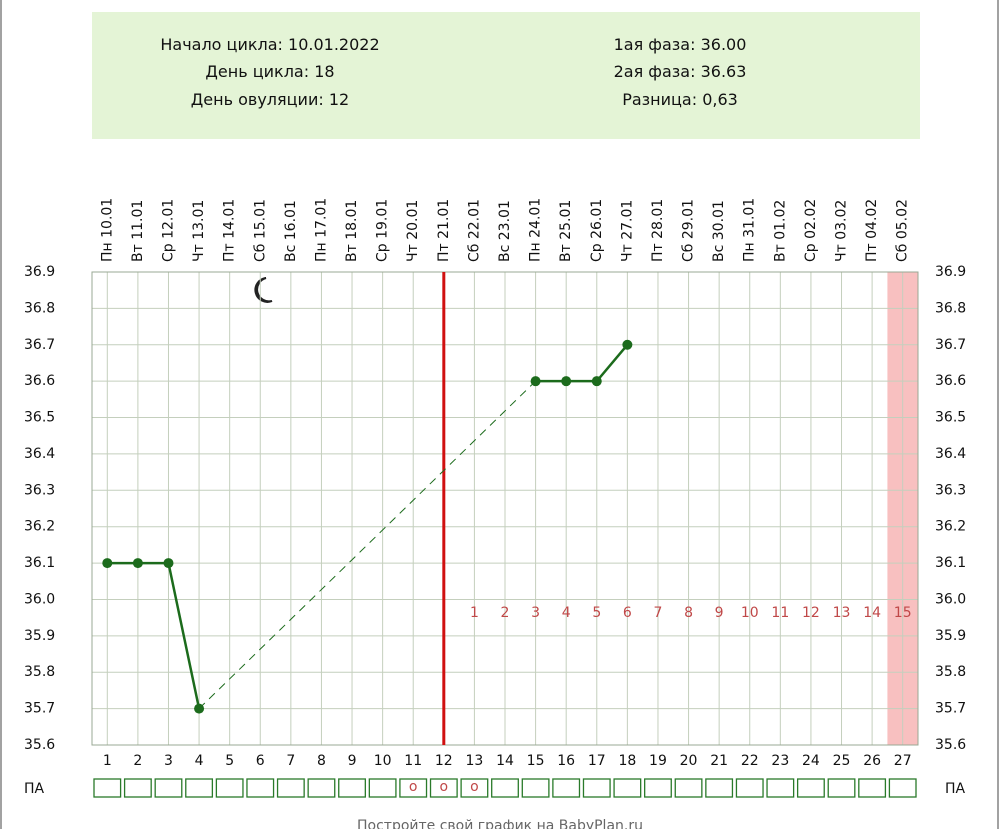 The height and width of the screenshot is (829, 1000). I want to click on cycle-start: Начало цикла: 10.01.2022, so click(269, 44).